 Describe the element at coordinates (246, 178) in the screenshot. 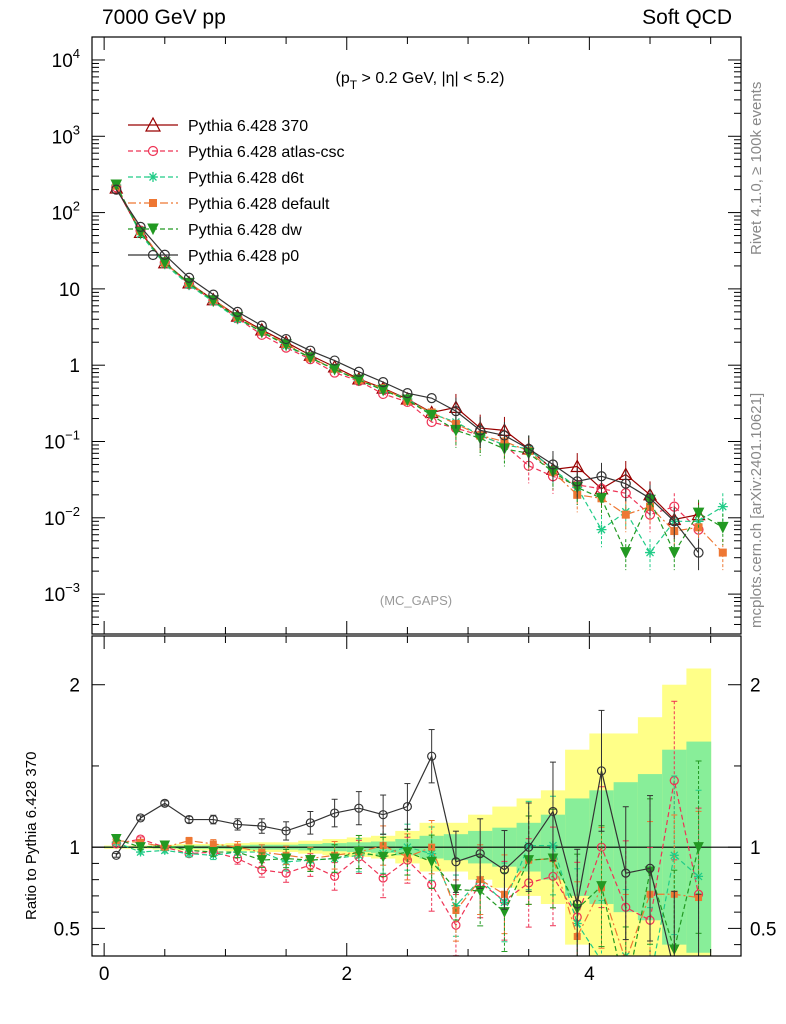

I see `legend-label: Pythia 6.428 d6t` at that location.